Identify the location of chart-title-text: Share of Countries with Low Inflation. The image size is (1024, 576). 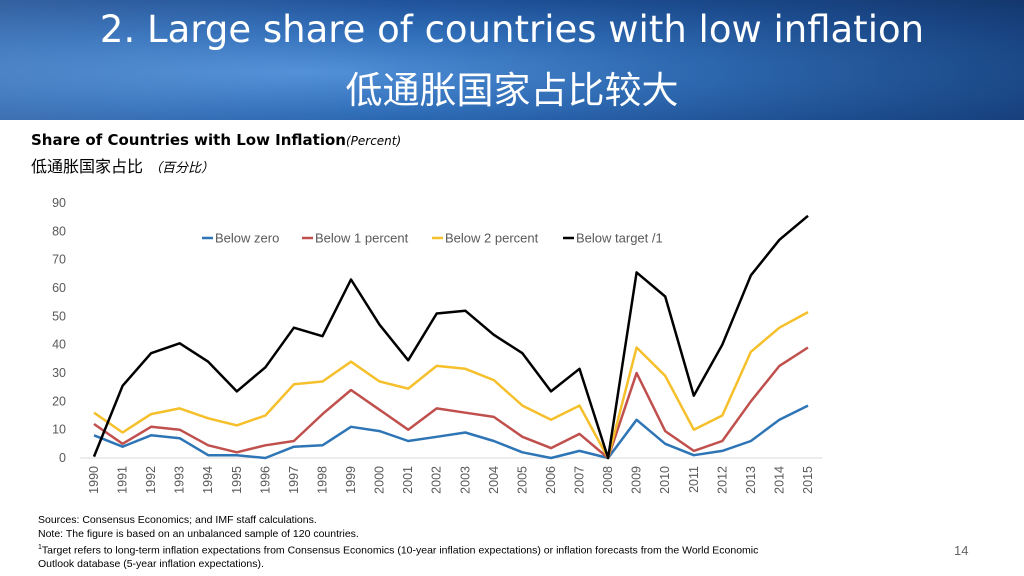
(188, 140).